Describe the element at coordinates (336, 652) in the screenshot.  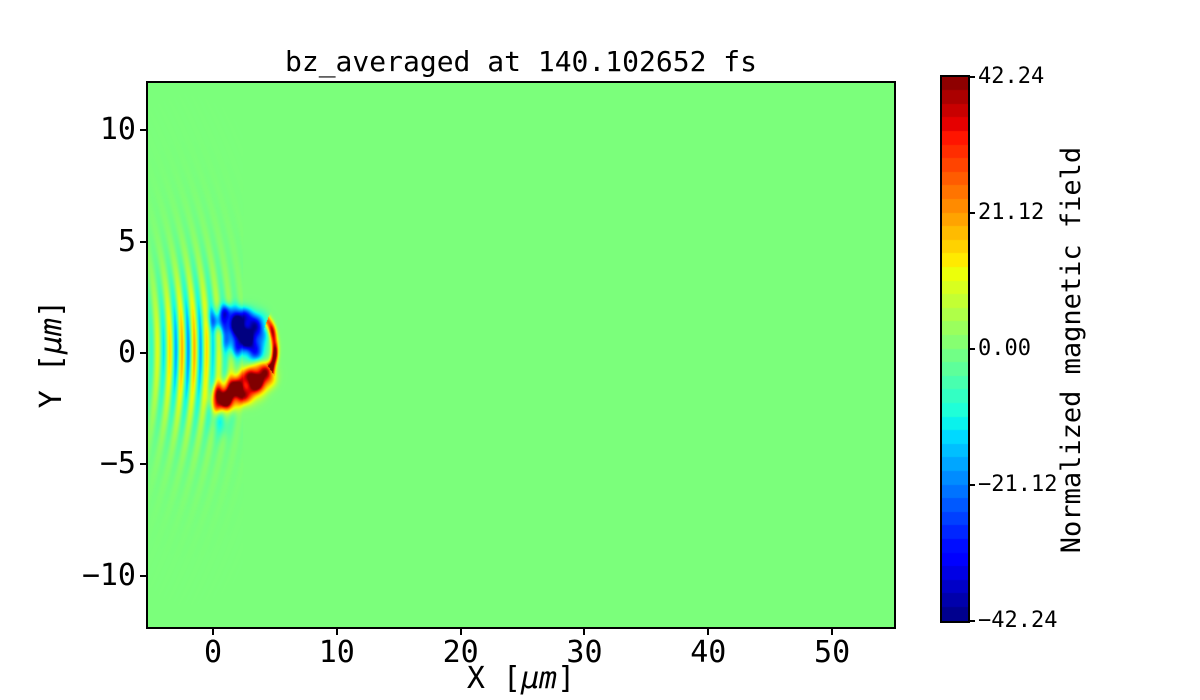
I see `x-tick-label: 10` at that location.